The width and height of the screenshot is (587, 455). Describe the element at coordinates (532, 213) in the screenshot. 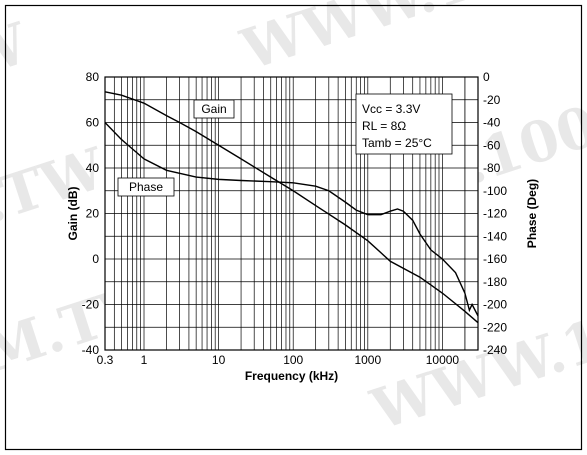

I see `y-right-axis-title: Phase (Deg)` at that location.